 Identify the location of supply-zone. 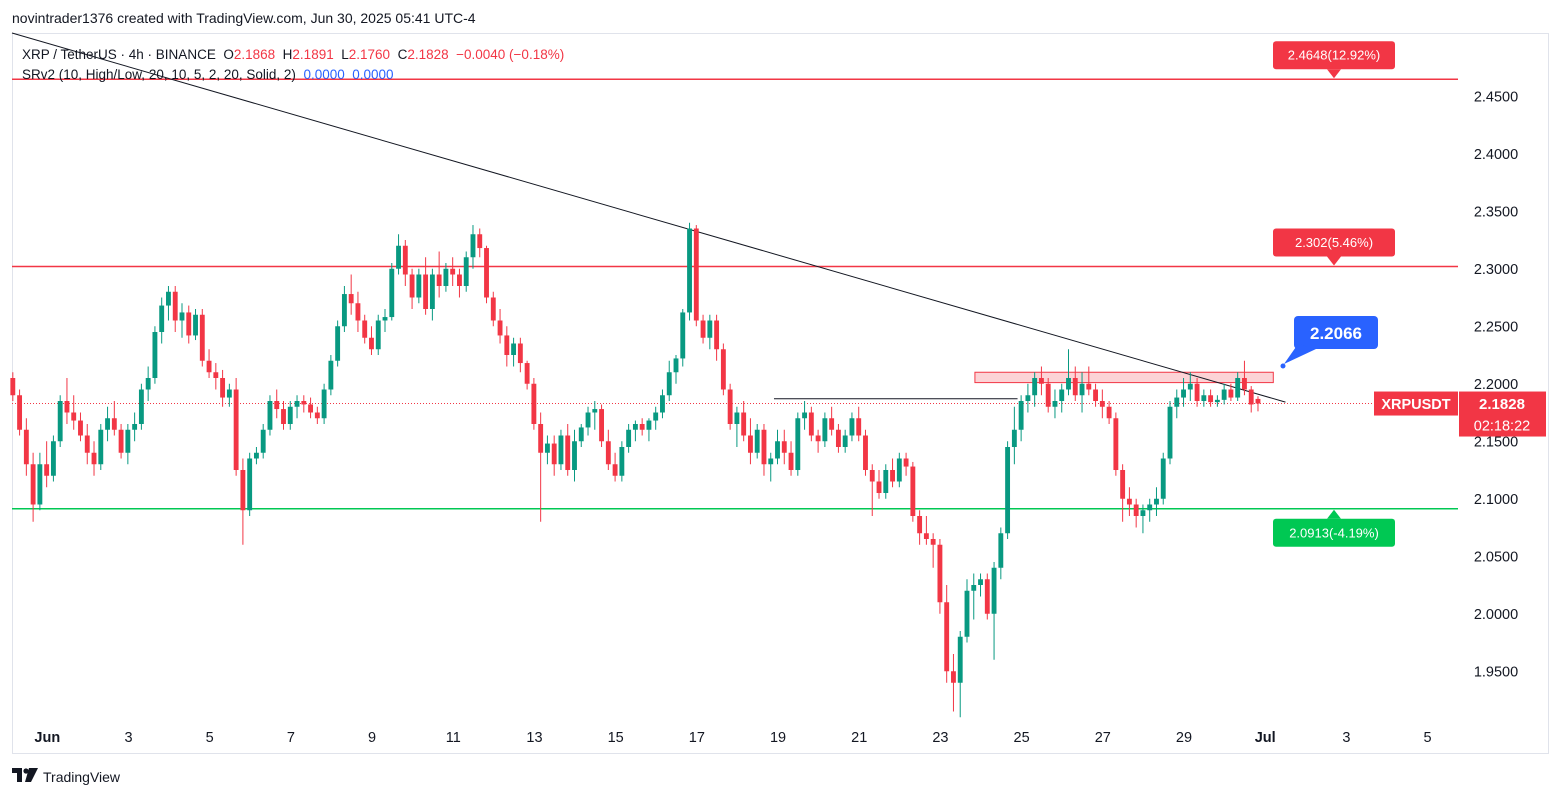
(1124, 377).